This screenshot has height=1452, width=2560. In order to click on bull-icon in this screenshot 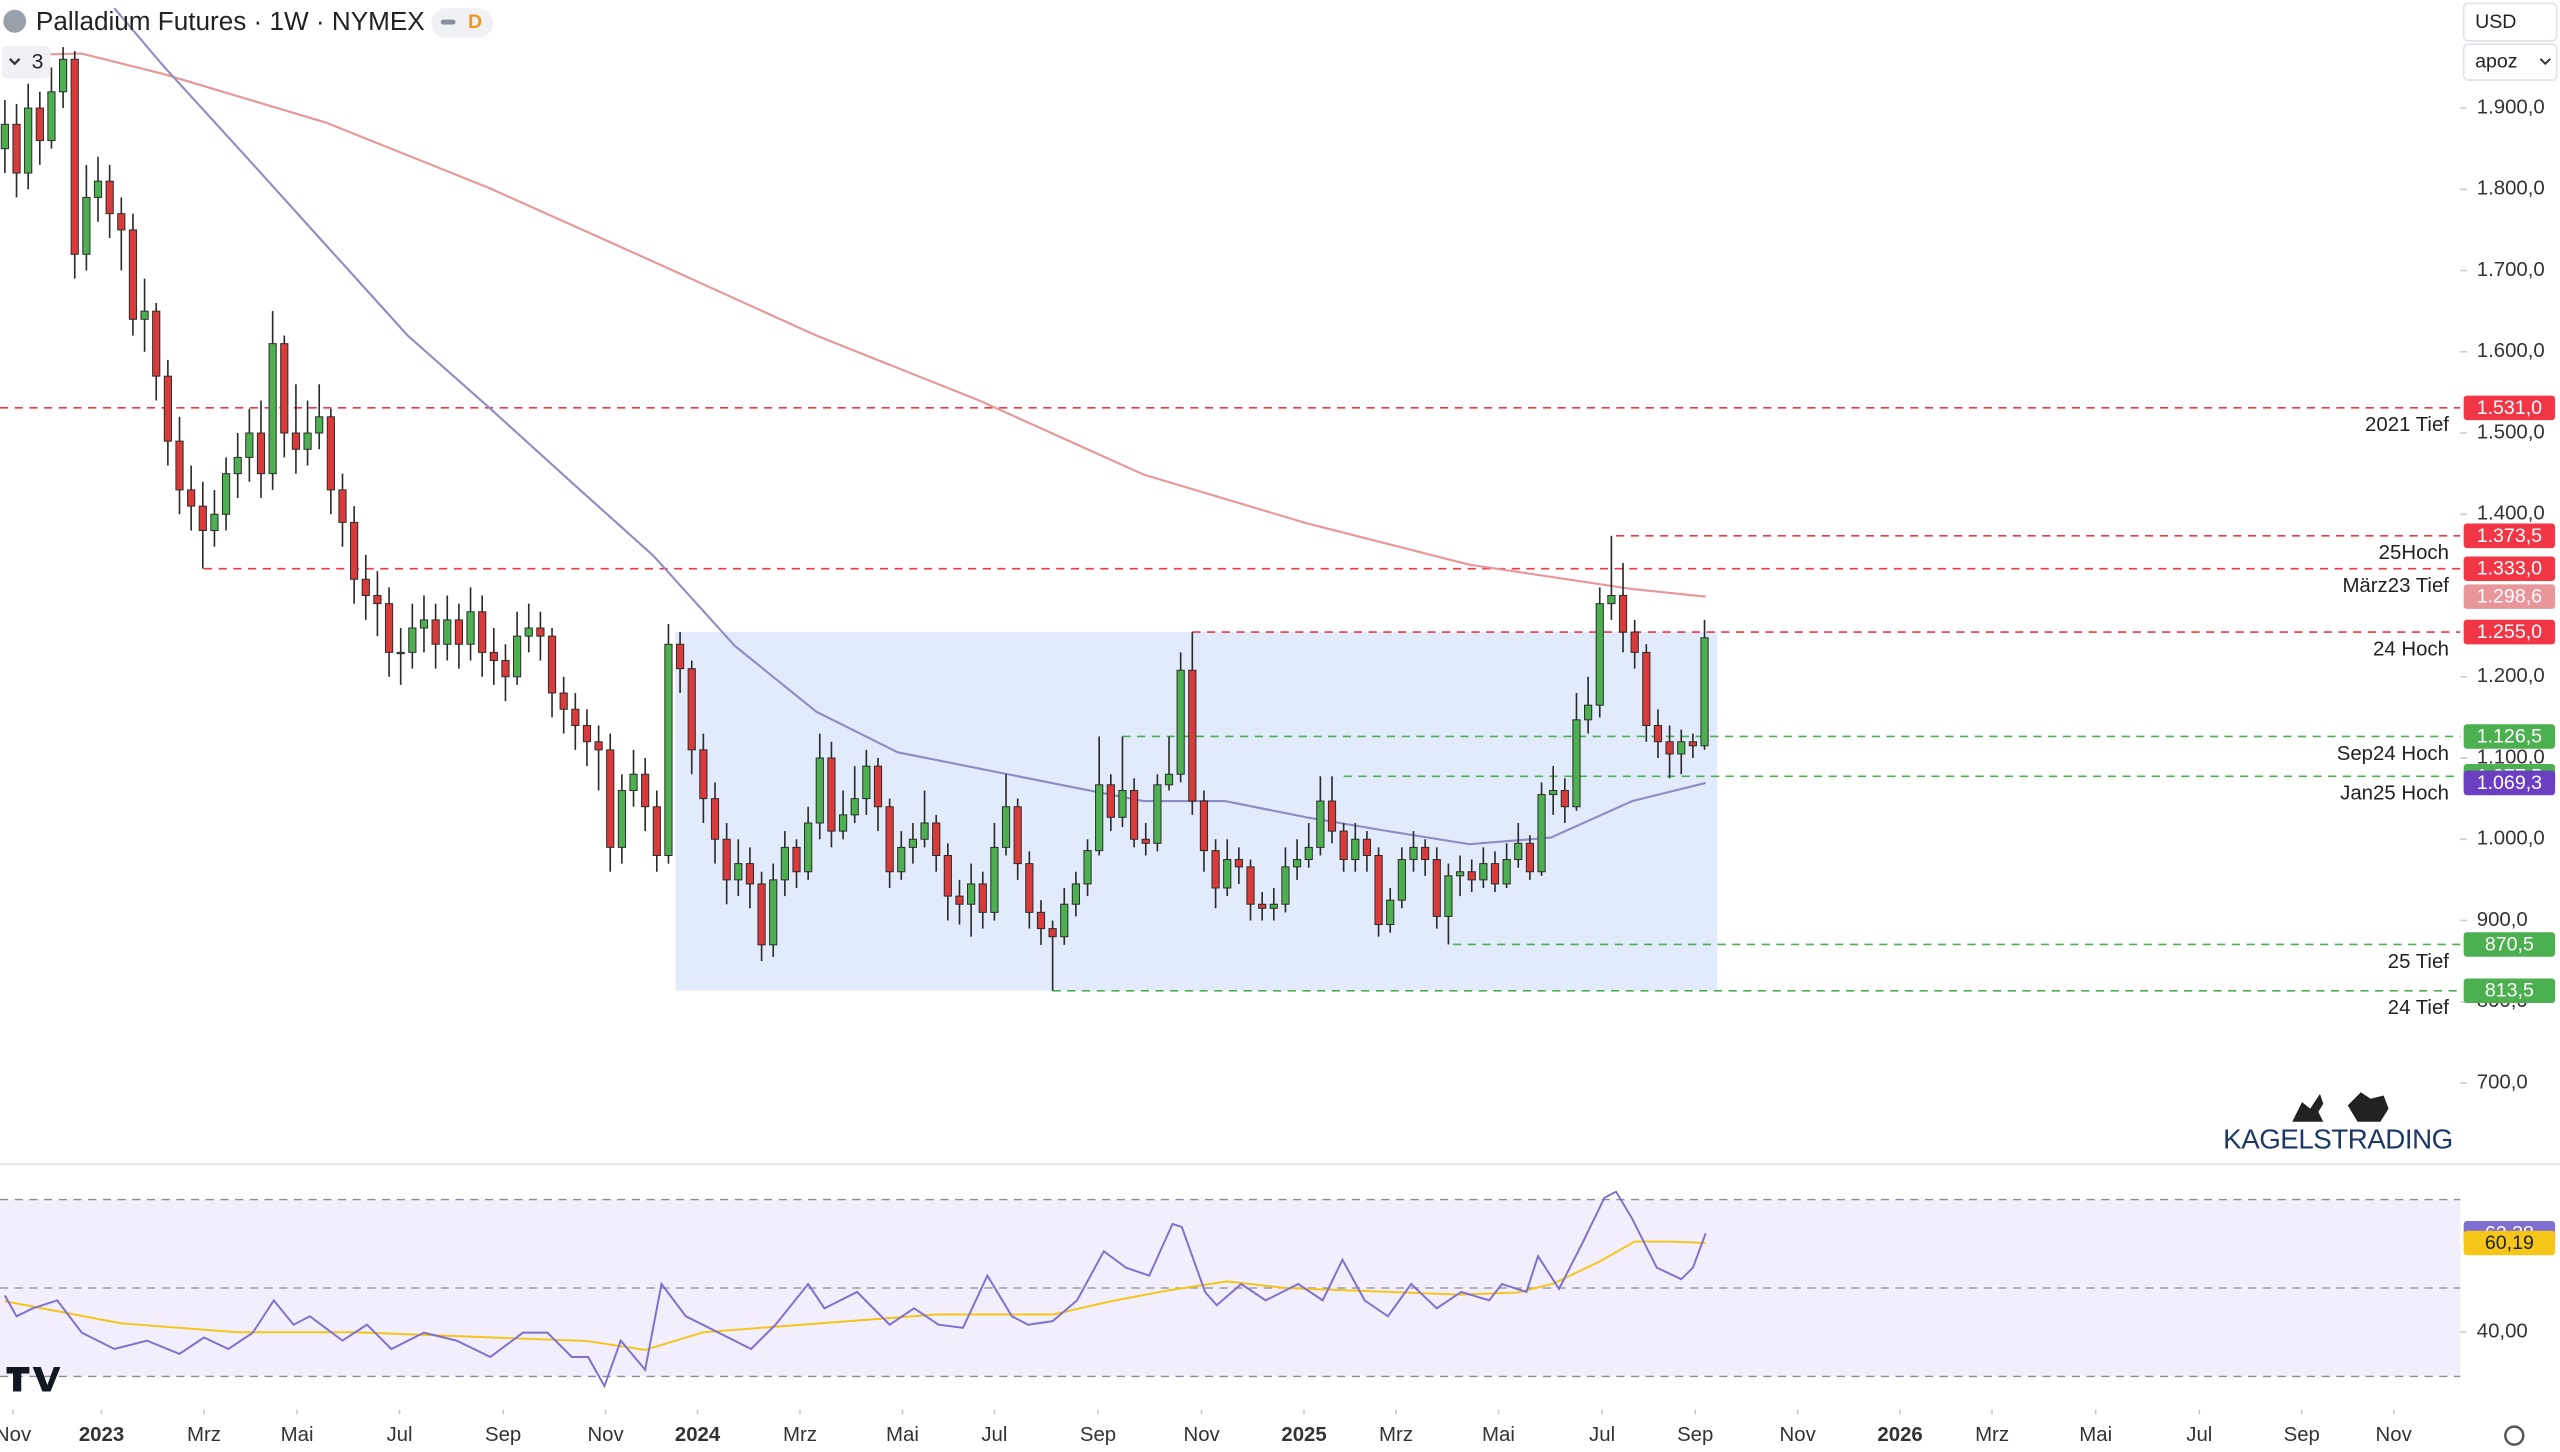, I will do `click(2308, 1107)`.